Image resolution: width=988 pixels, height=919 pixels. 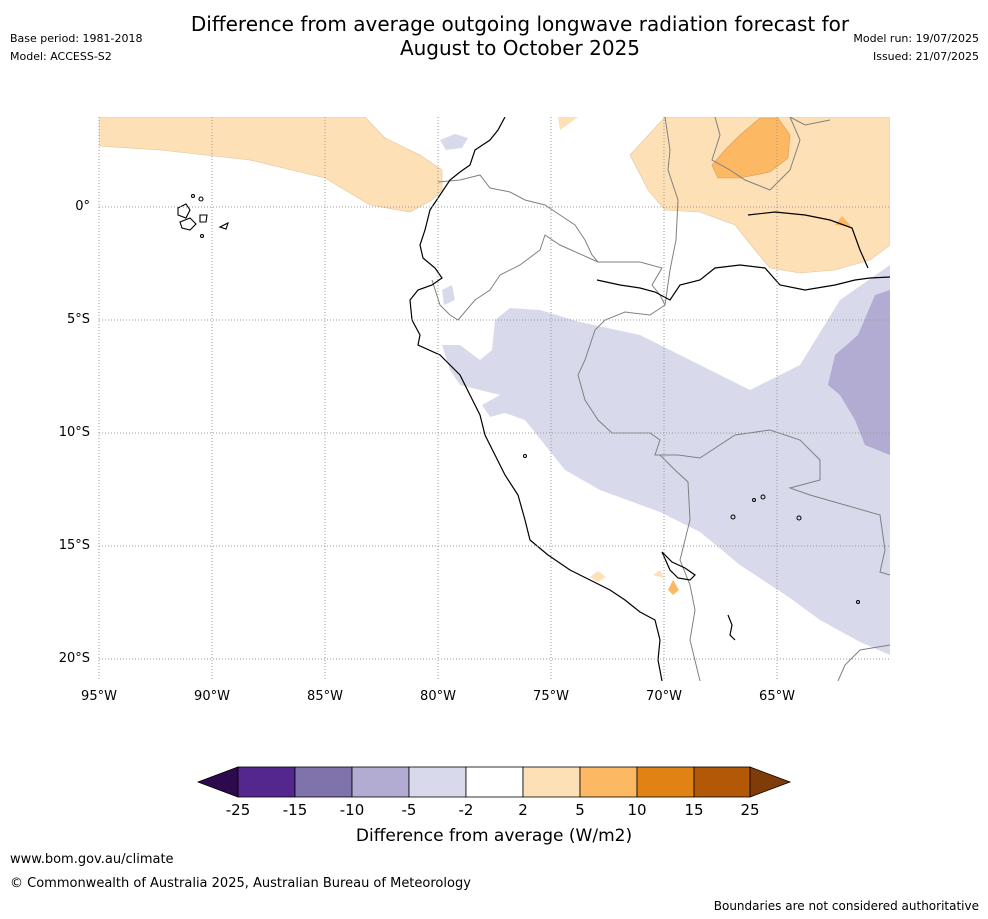 I want to click on colorbar-max-extension, so click(x=770, y=782).